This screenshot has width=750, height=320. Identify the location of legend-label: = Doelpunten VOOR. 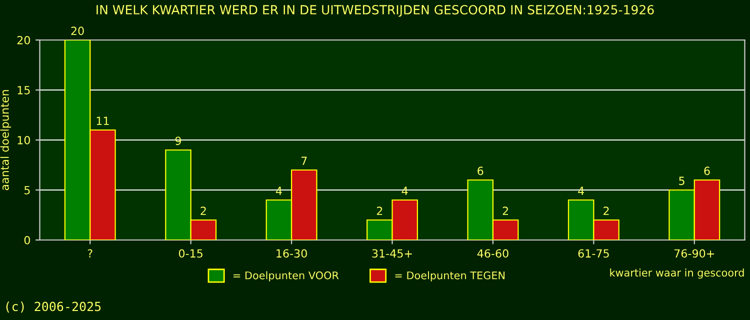
(286, 276).